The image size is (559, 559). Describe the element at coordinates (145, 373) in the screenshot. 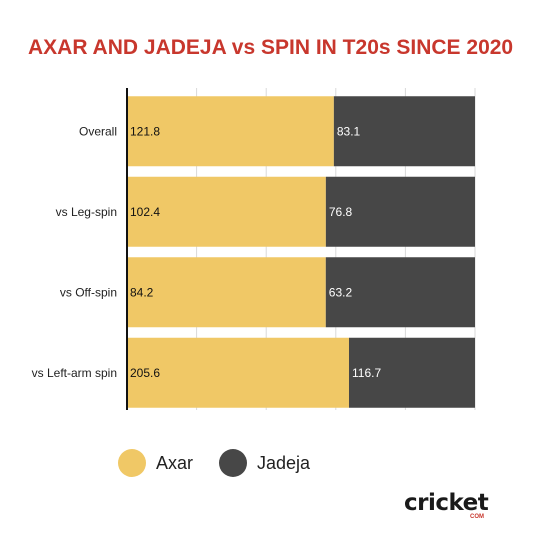

I see `data-label-axar: 205.6` at that location.